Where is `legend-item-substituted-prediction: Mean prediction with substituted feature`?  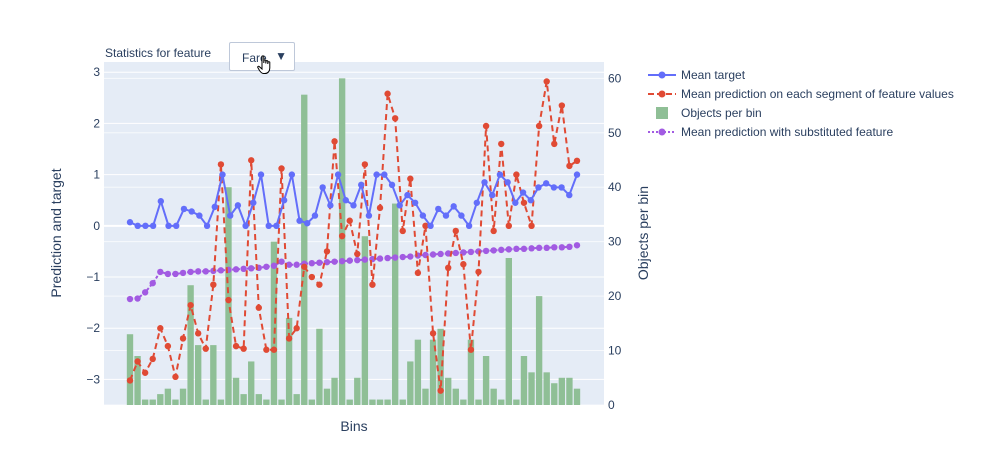
legend-item-substituted-prediction: Mean prediction with substituted feature is located at coordinates (770, 132).